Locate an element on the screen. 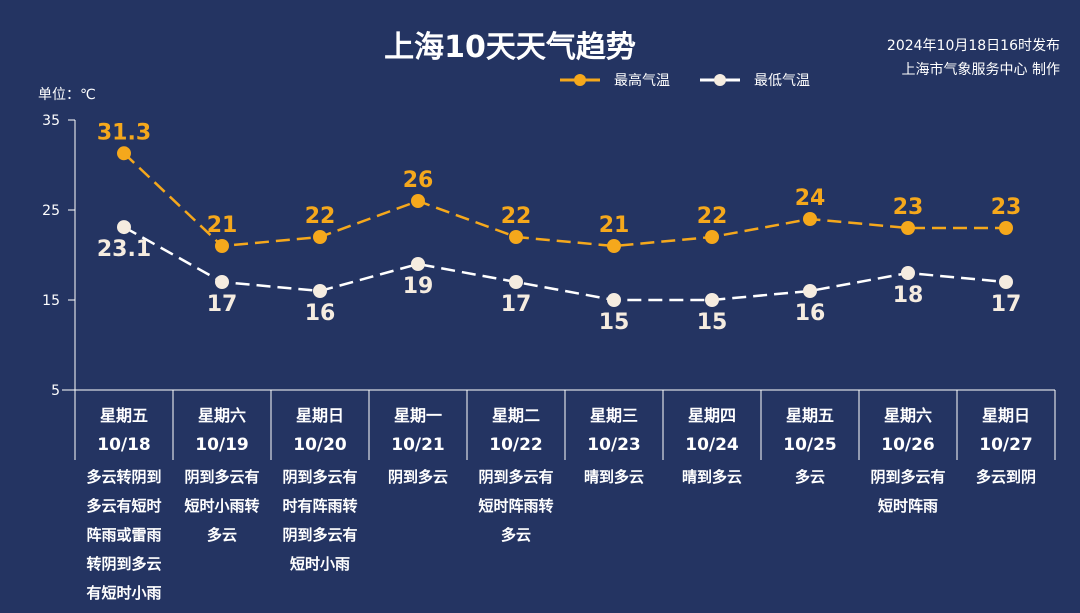 The image size is (1080, 613). weather-line: 阴到多云 is located at coordinates (417, 477).